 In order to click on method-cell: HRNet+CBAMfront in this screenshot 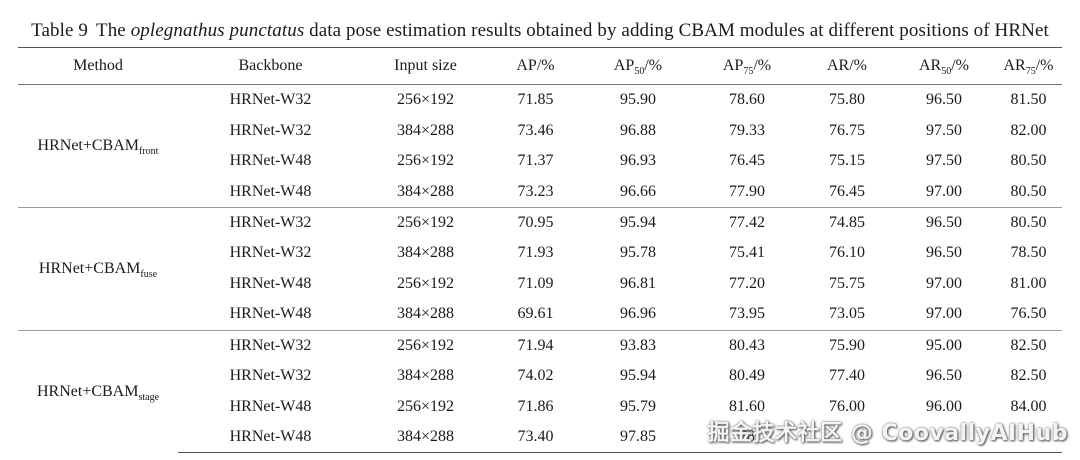, I will do `click(98, 146)`.